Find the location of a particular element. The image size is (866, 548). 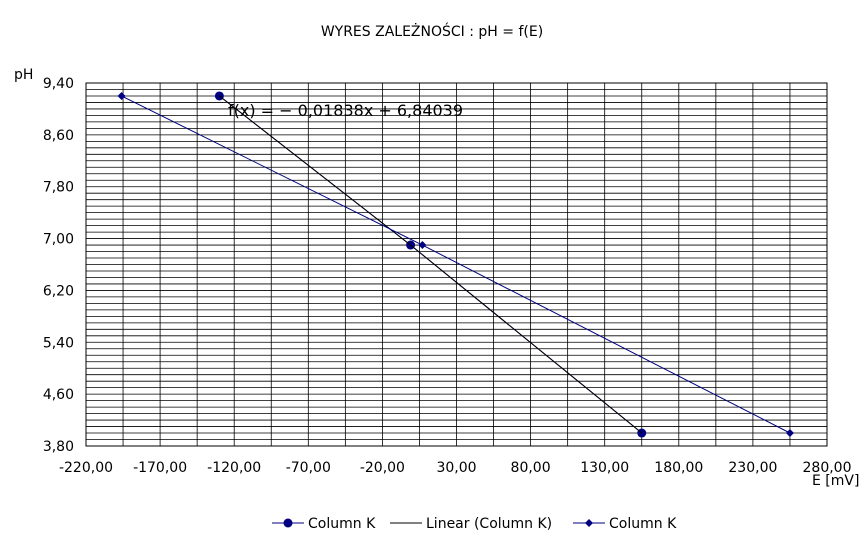

y-tick-label: 8,60 is located at coordinates (58, 136).